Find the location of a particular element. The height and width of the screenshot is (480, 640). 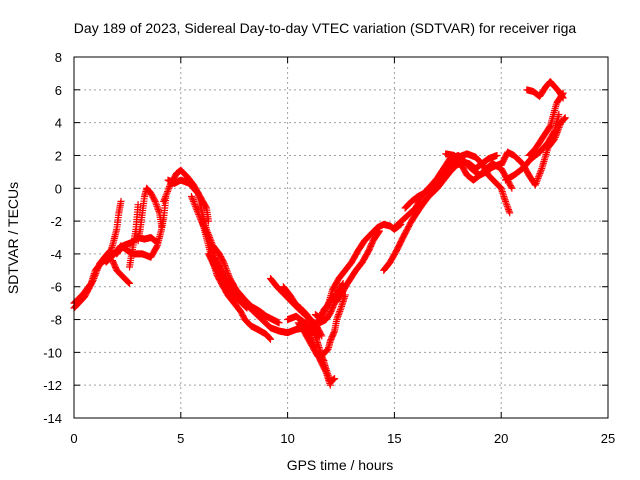

y-tick-label: -14 is located at coordinates (52, 418).